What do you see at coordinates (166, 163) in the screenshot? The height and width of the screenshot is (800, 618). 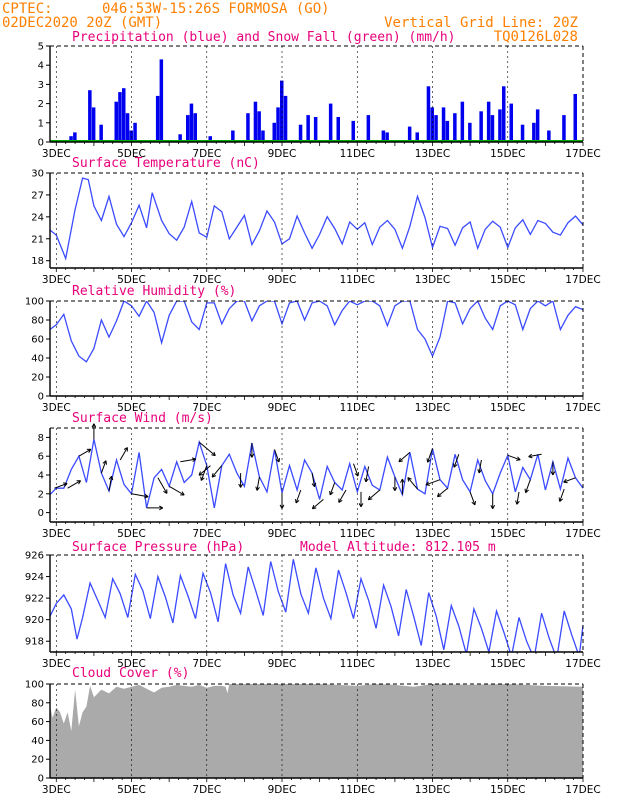 I see `temp-panel-title: Surface Temperature (nC)` at bounding box center [166, 163].